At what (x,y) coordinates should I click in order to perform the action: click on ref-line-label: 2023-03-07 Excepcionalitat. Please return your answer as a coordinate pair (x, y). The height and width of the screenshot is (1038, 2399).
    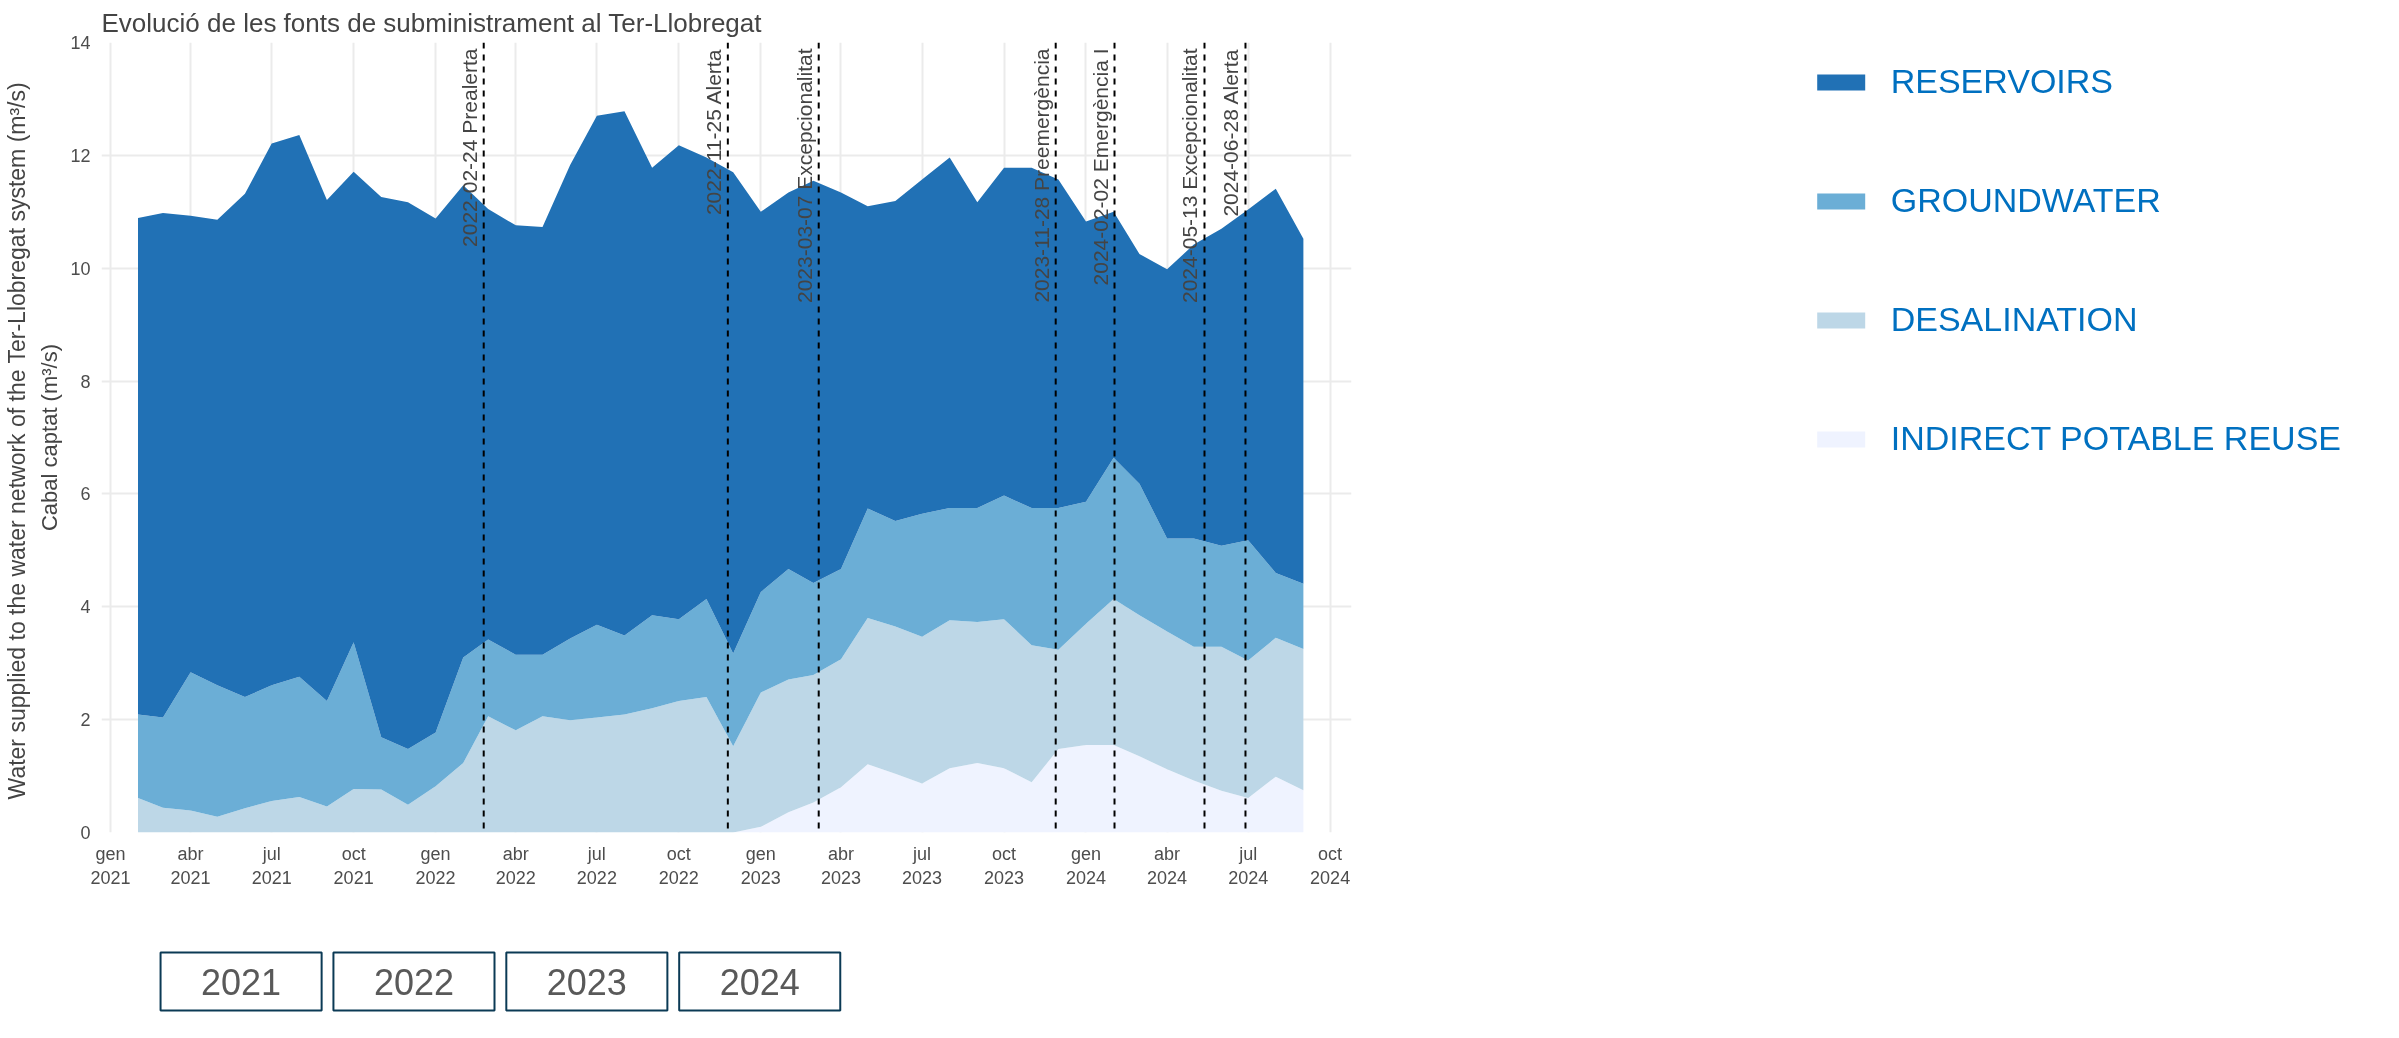
    Looking at the image, I should click on (804, 175).